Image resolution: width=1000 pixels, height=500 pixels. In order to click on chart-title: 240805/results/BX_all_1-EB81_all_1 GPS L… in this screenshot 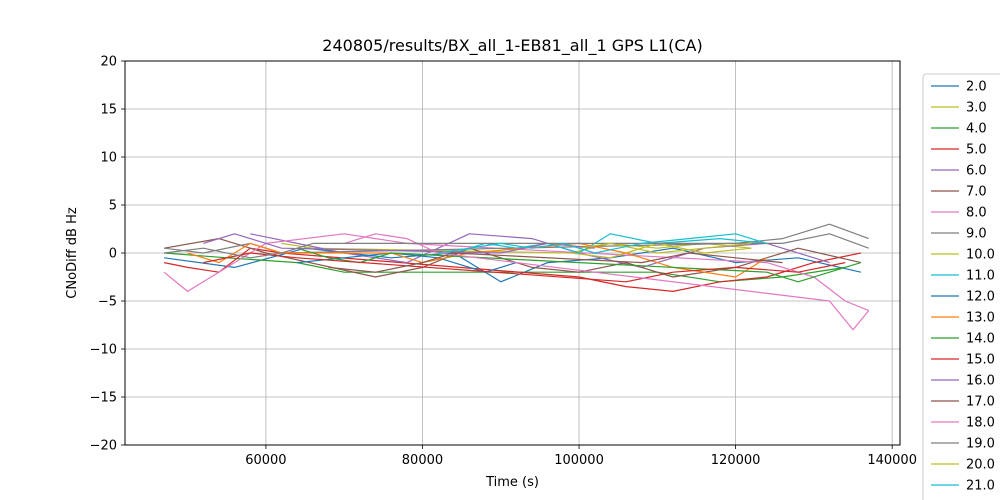, I will do `click(512, 46)`.